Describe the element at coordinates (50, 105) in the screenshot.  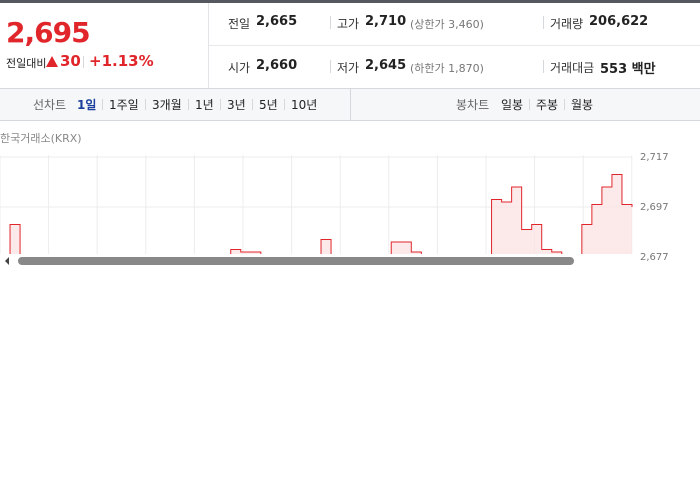
I see `tab-group-label: 선차트` at that location.